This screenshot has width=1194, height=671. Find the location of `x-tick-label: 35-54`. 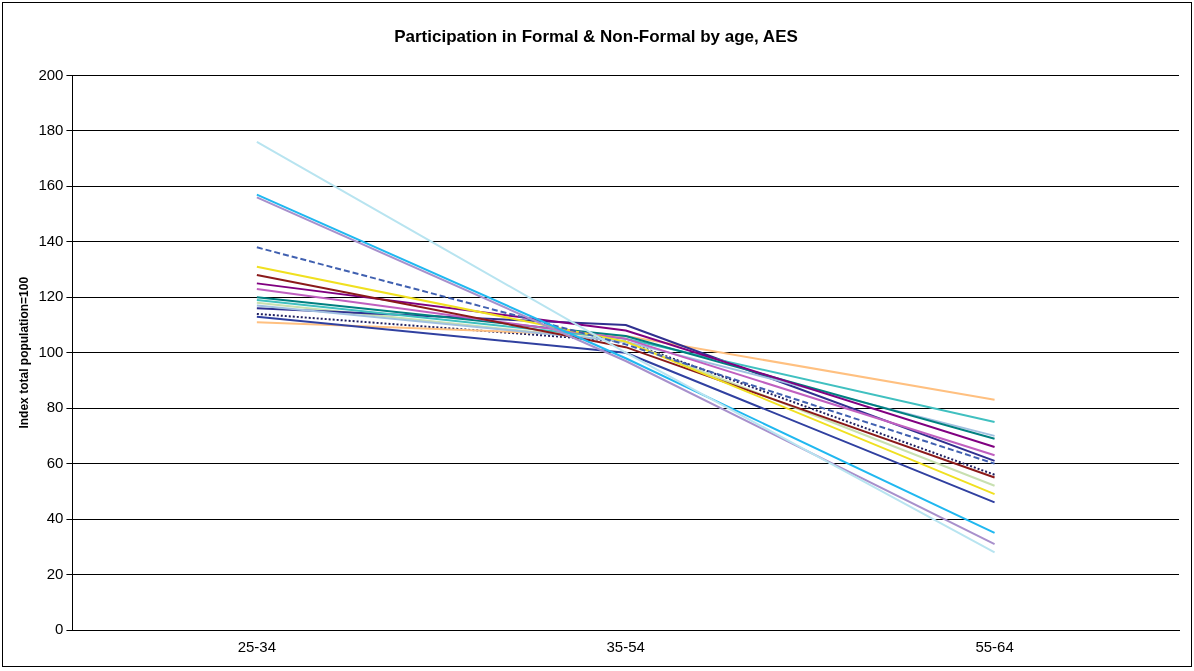

x-tick-label: 35-54 is located at coordinates (625, 647).